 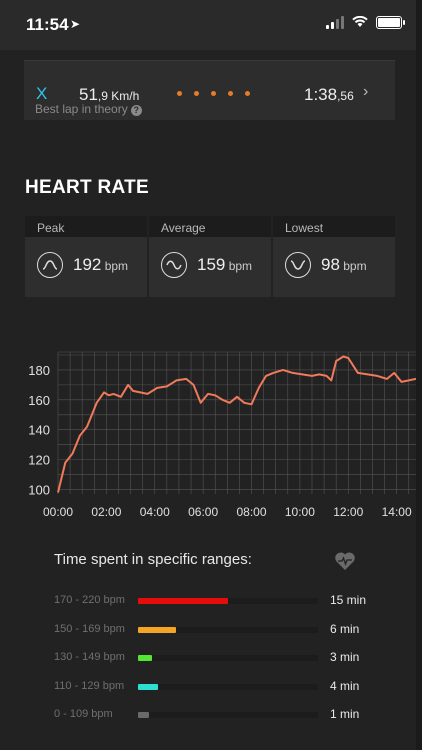 What do you see at coordinates (81, 109) in the screenshot?
I see `best-lap-caption-text: Best lap in theory` at bounding box center [81, 109].